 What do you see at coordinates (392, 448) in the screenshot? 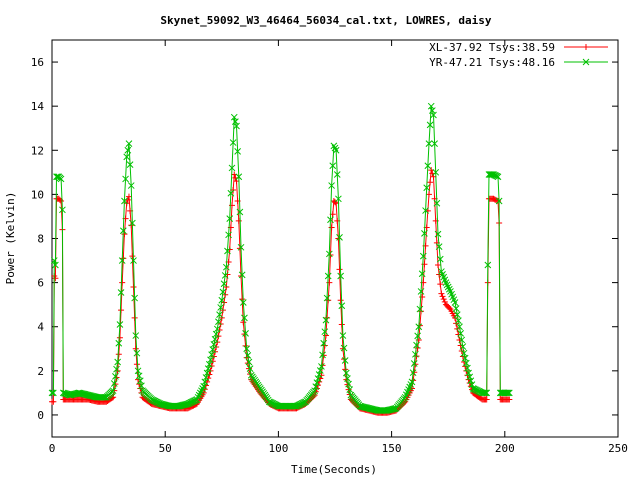
I see `x-tick-label: 150` at bounding box center [392, 448].